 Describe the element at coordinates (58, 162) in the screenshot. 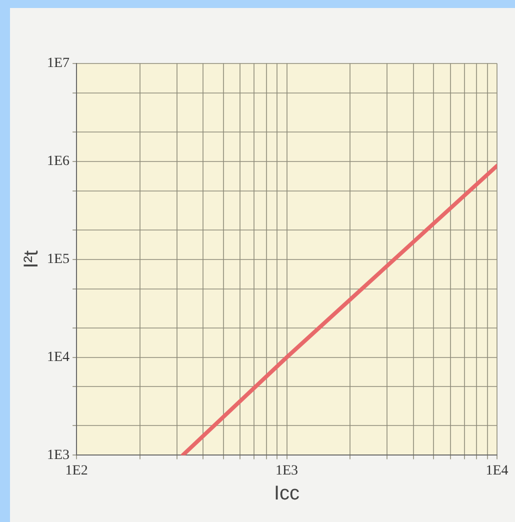

I see `y-tick-label: 1E6` at that location.